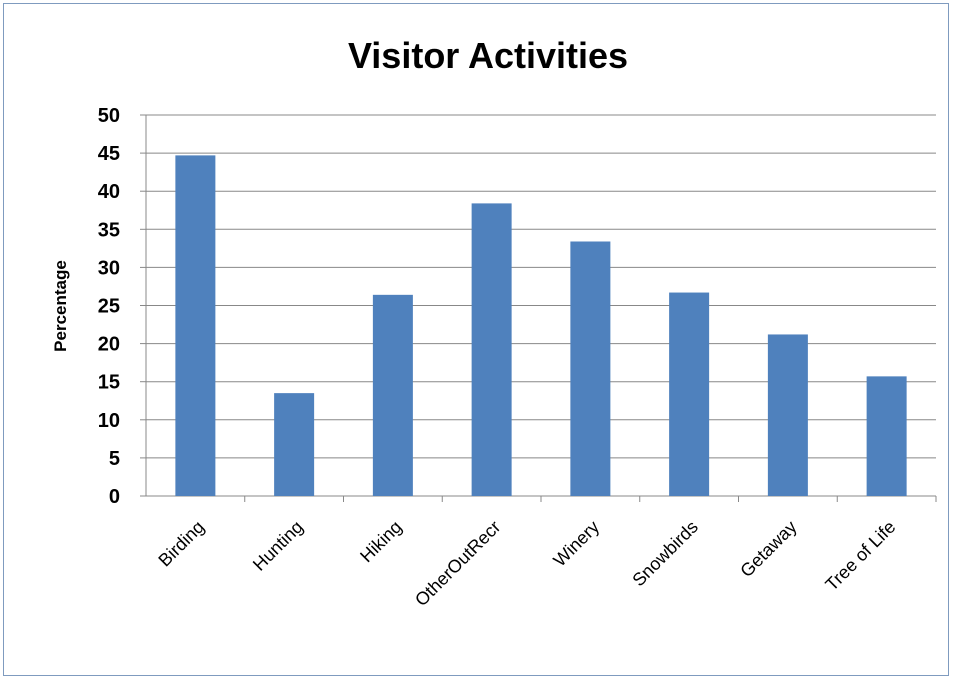  I want to click on x-tick-label: Snowbirds, so click(665, 554).